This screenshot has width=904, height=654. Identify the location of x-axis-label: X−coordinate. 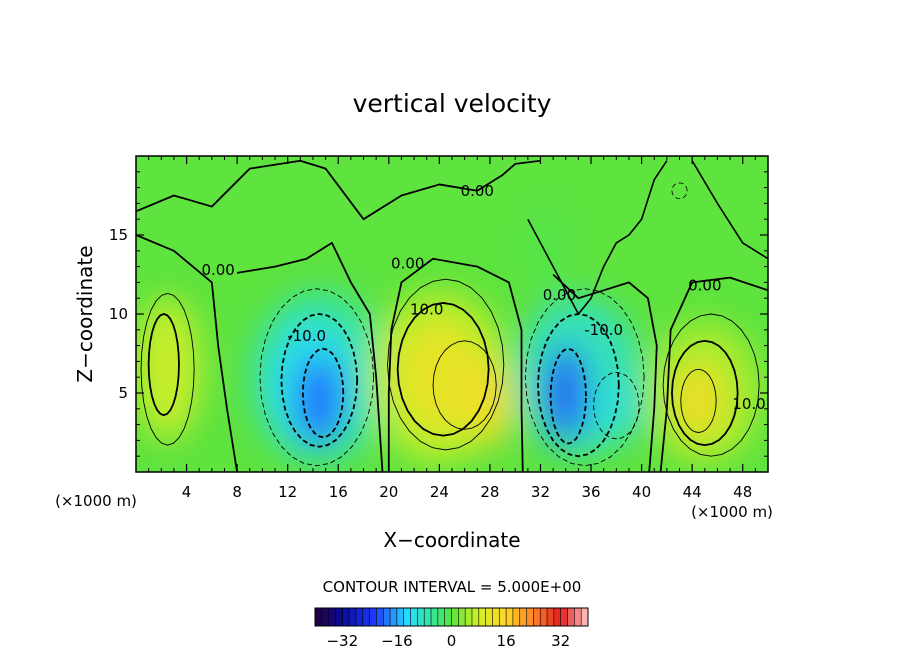
(451, 540).